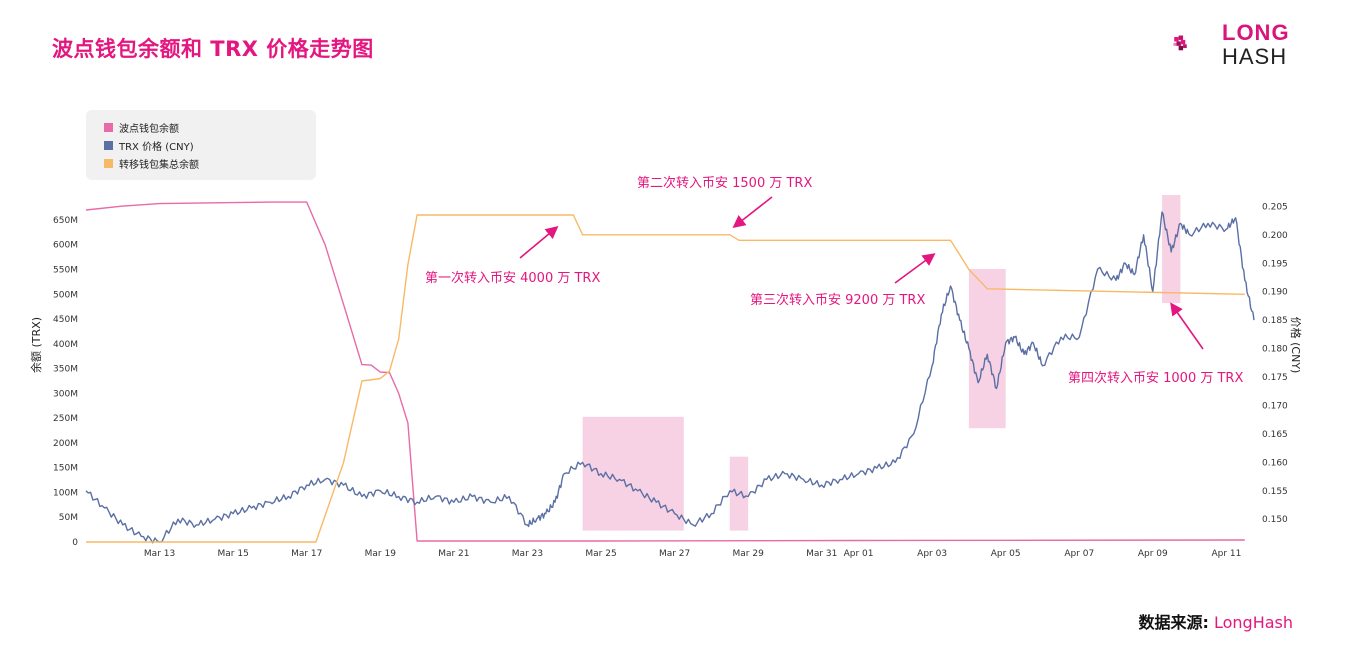 Image resolution: width=1366 pixels, height=650 pixels. Describe the element at coordinates (108, 127) in the screenshot. I see `legend-swatch-wallet` at that location.